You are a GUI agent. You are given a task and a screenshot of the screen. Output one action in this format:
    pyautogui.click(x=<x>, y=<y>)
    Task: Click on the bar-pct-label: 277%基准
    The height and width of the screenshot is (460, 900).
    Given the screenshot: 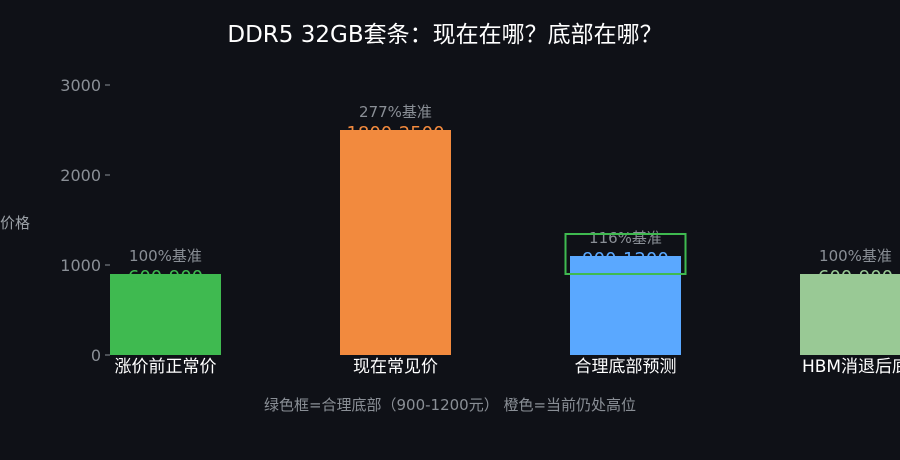 What is the action you would take?
    pyautogui.click(x=395, y=112)
    